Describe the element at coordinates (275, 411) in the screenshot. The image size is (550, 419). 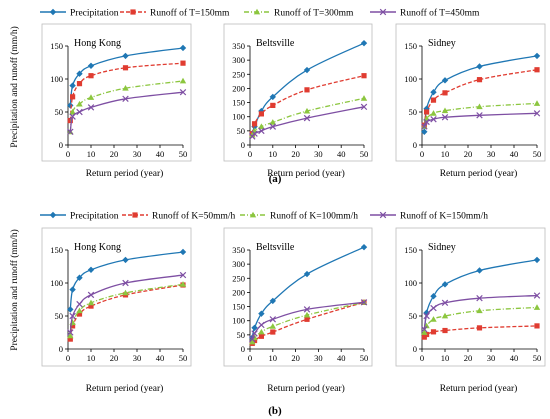
I see `panel-label-b: (b)` at that location.